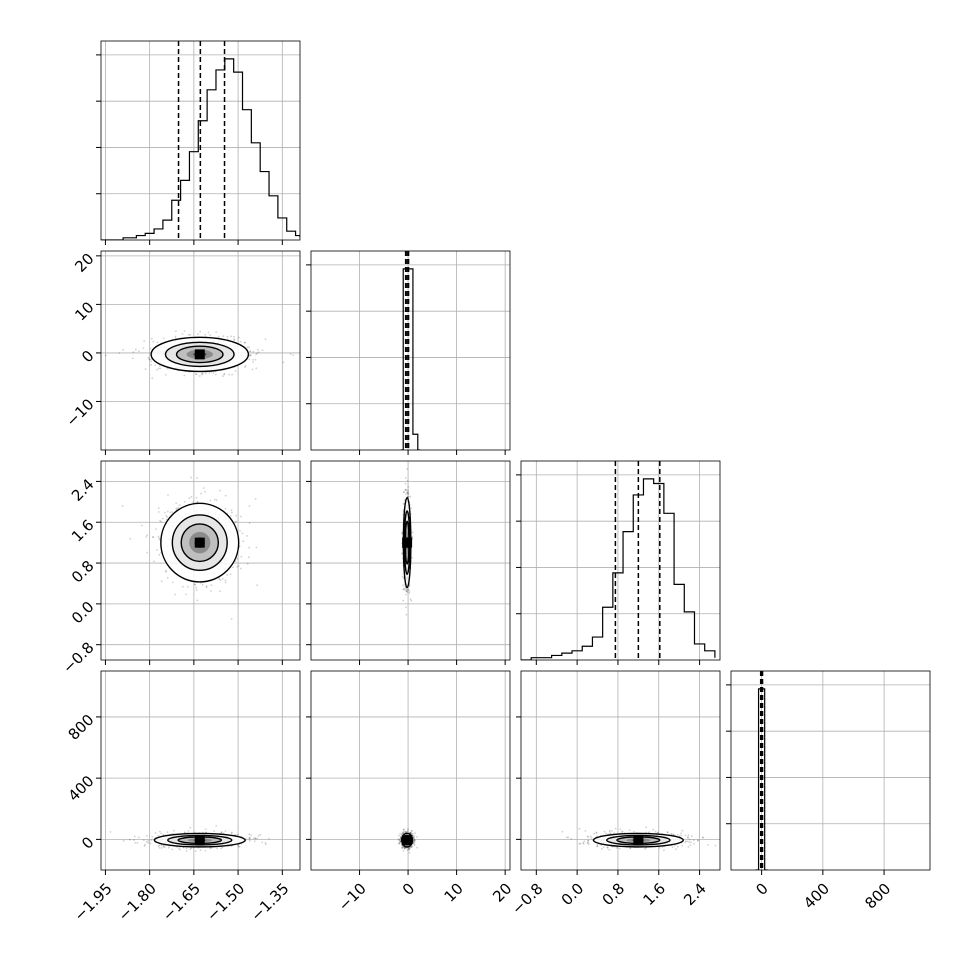 Image resolution: width=970 pixels, height=970 pixels. Describe the element at coordinates (269, 902) in the screenshot. I see `x-tick-label: −1.35` at that location.